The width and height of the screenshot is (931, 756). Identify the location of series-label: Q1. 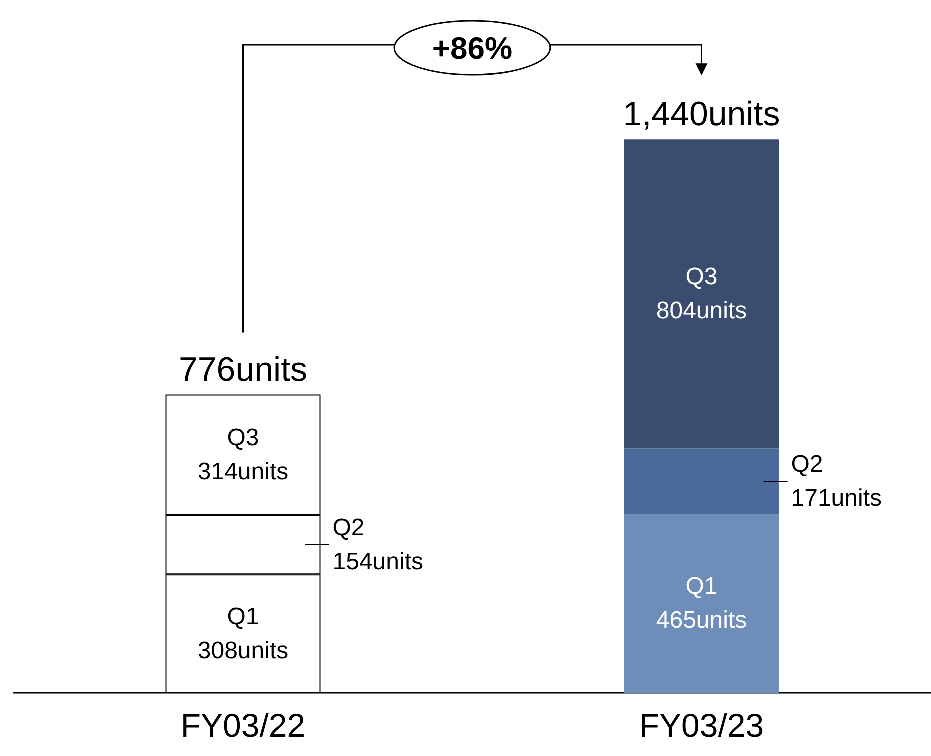
(243, 616).